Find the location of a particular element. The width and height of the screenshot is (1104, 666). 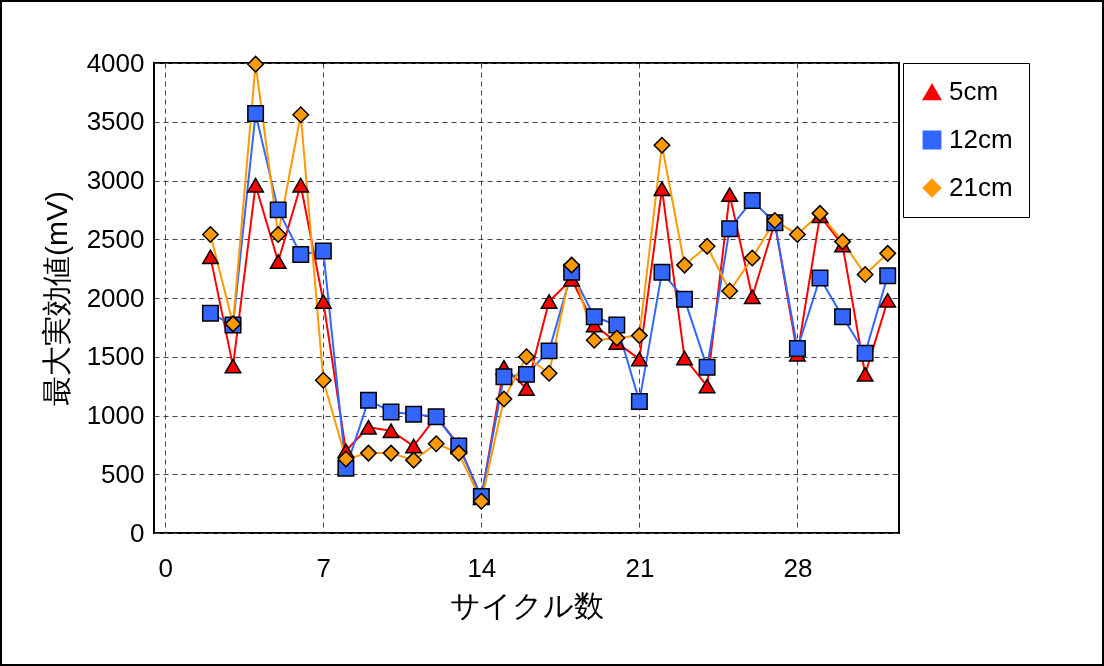

x-tick-label: 21 is located at coordinates (640, 567).